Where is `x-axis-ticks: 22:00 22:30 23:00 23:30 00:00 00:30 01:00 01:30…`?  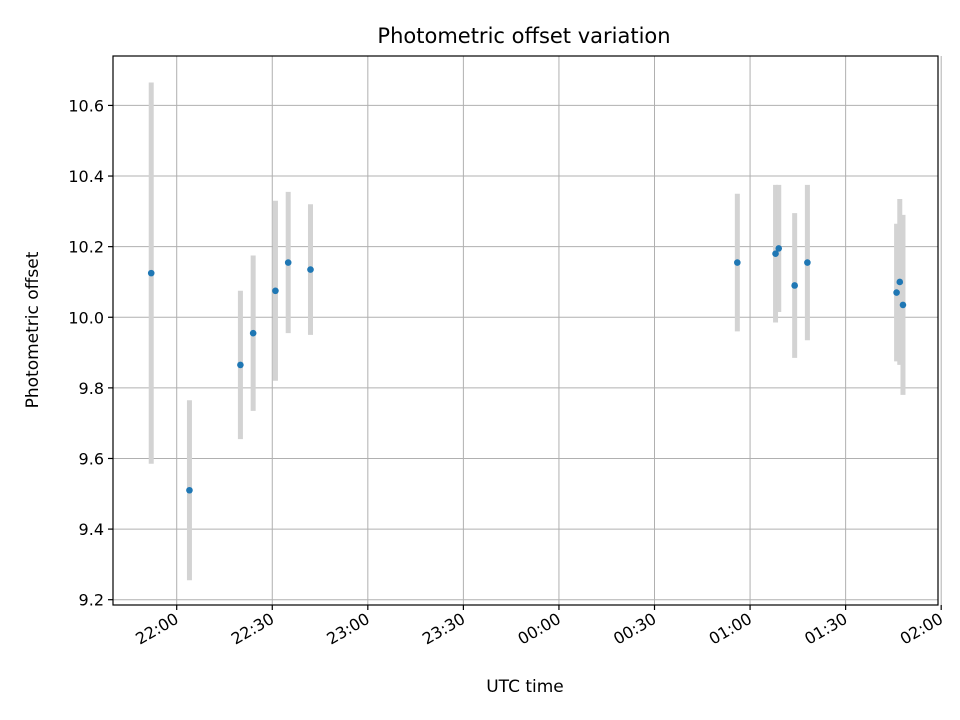
x-axis-ticks: 22:00 22:30 23:00 23:30 00:00 00:30 01:00 01:30… is located at coordinates (539, 627).